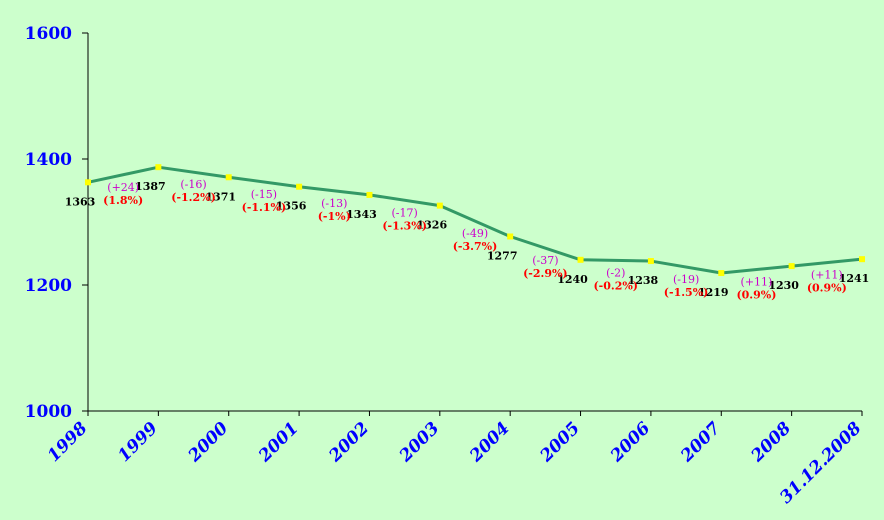 Image resolution: width=884 pixels, height=520 pixels. Describe the element at coordinates (854, 278) in the screenshot. I see `value-label: 1241` at that location.